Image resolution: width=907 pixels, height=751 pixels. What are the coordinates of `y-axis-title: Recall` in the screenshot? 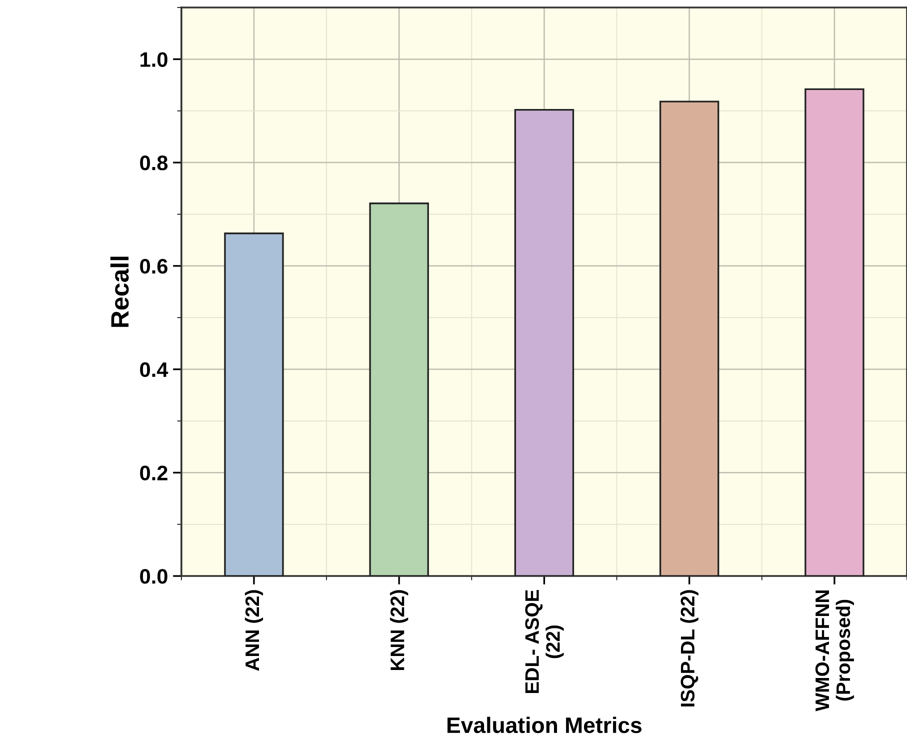 It's located at (119, 291).